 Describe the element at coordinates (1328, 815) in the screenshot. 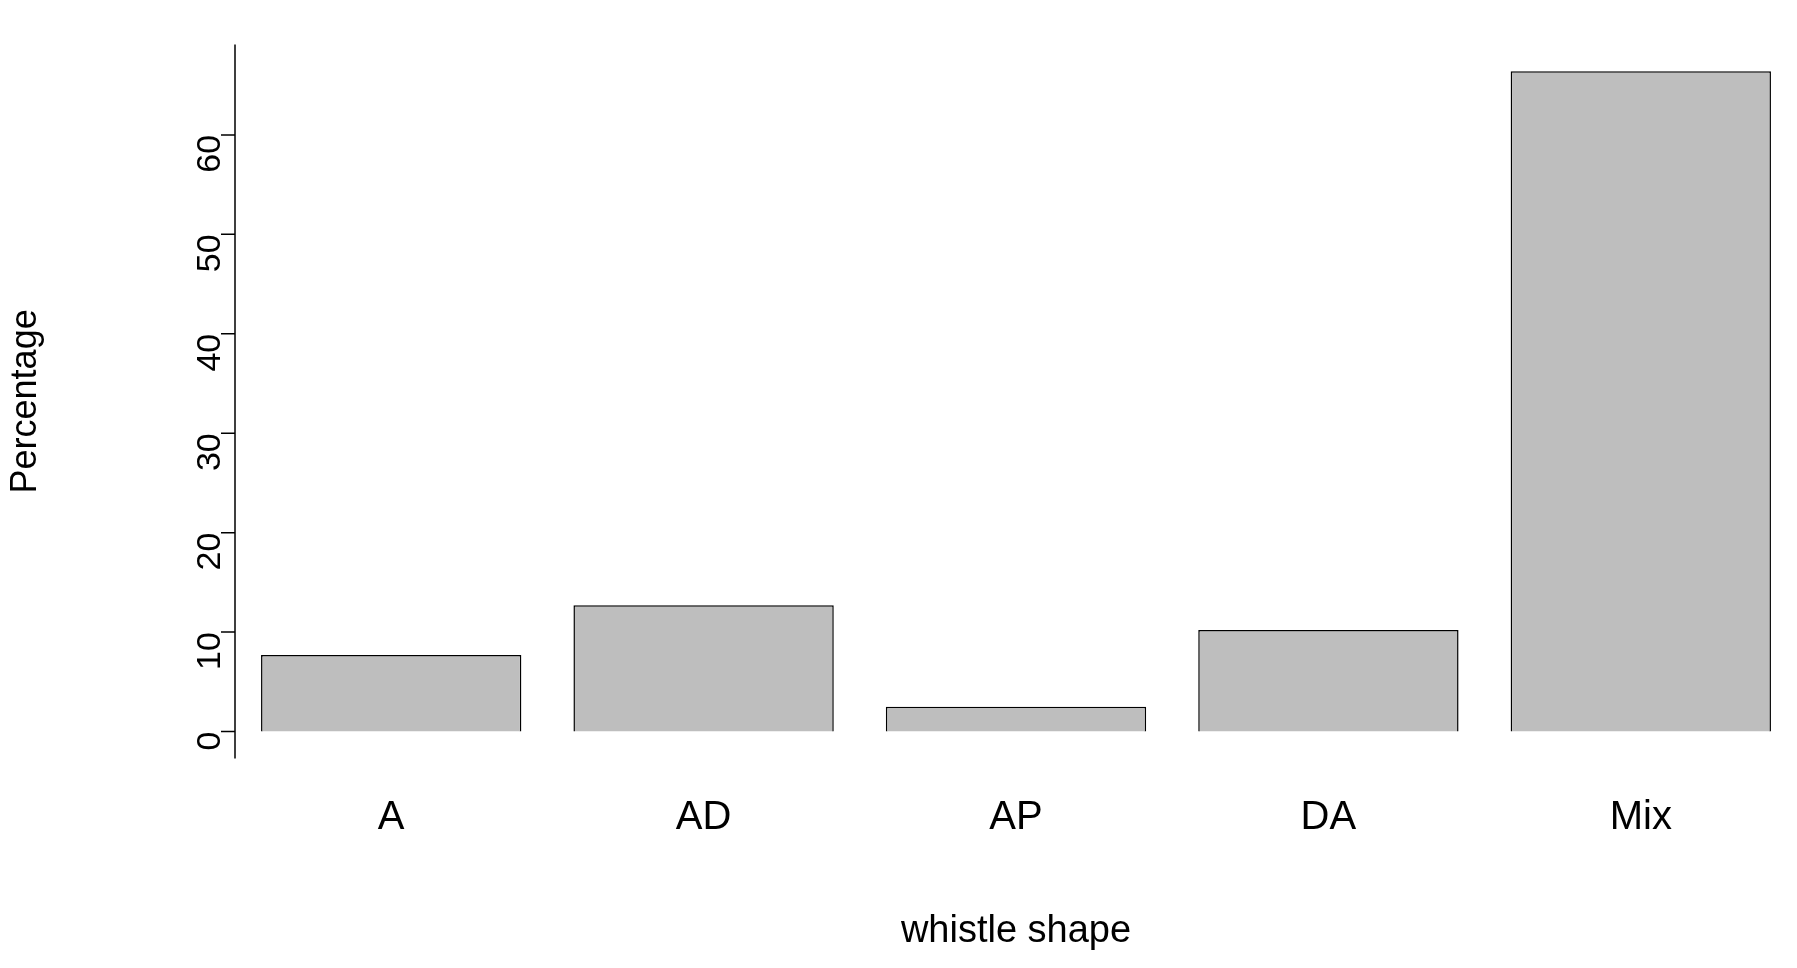

I see `x-tick-label: DA` at that location.